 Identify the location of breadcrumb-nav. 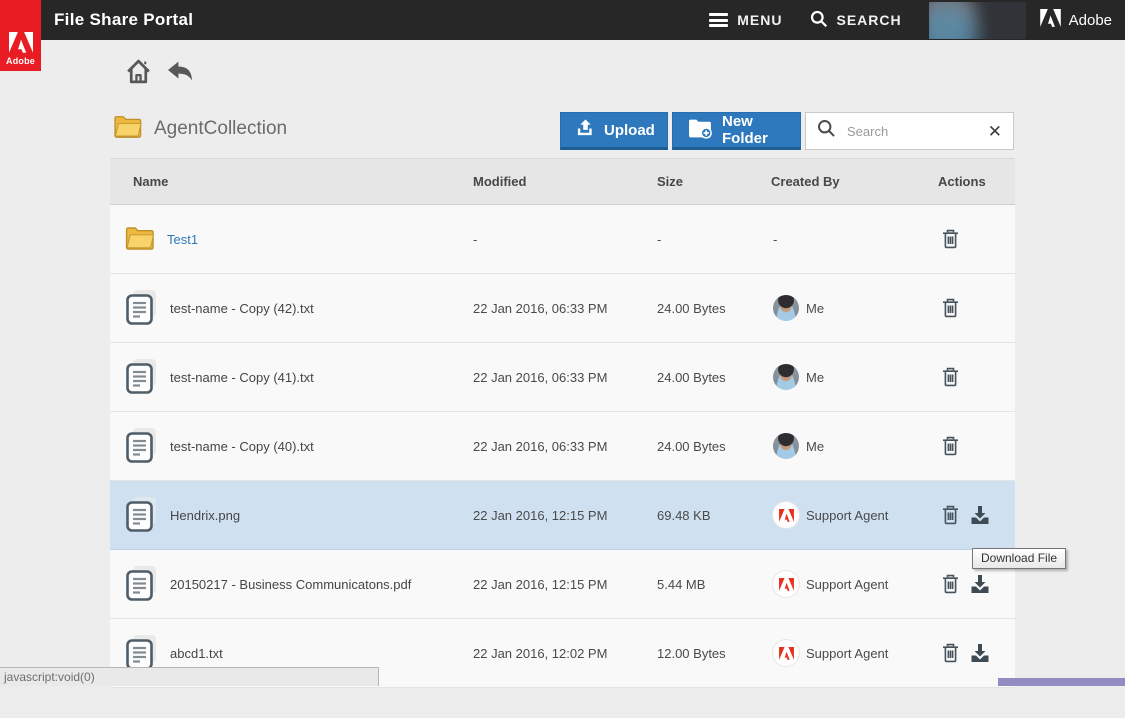
(160, 71).